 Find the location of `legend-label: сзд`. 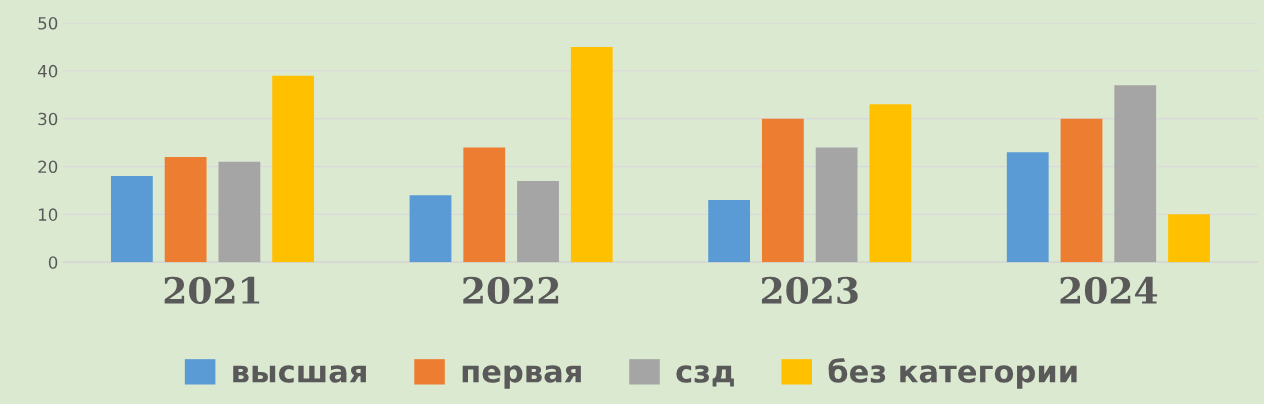

legend-label: сзд is located at coordinates (705, 376).